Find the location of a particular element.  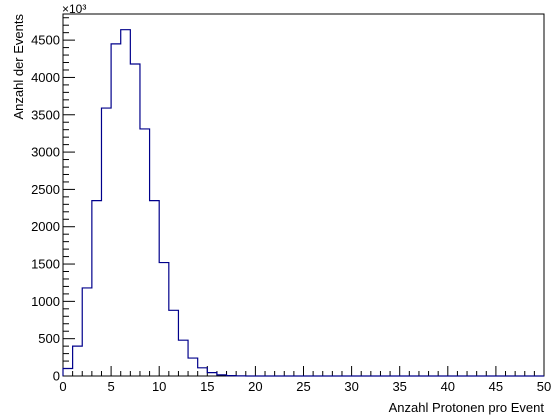

x-tick-label: 25 is located at coordinates (303, 386).